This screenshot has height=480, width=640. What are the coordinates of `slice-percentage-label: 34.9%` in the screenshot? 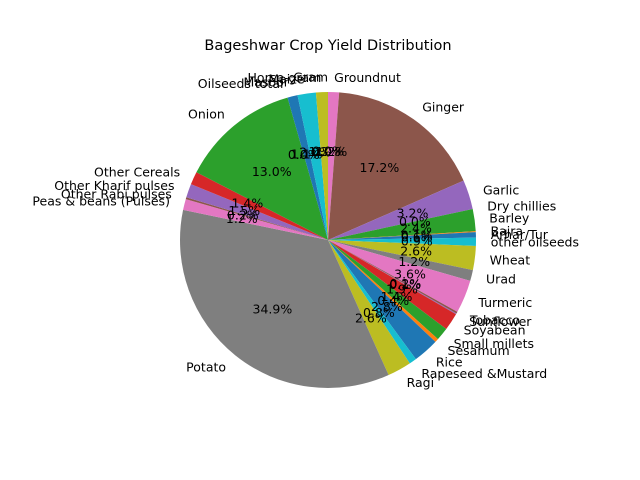 It's located at (273, 309).